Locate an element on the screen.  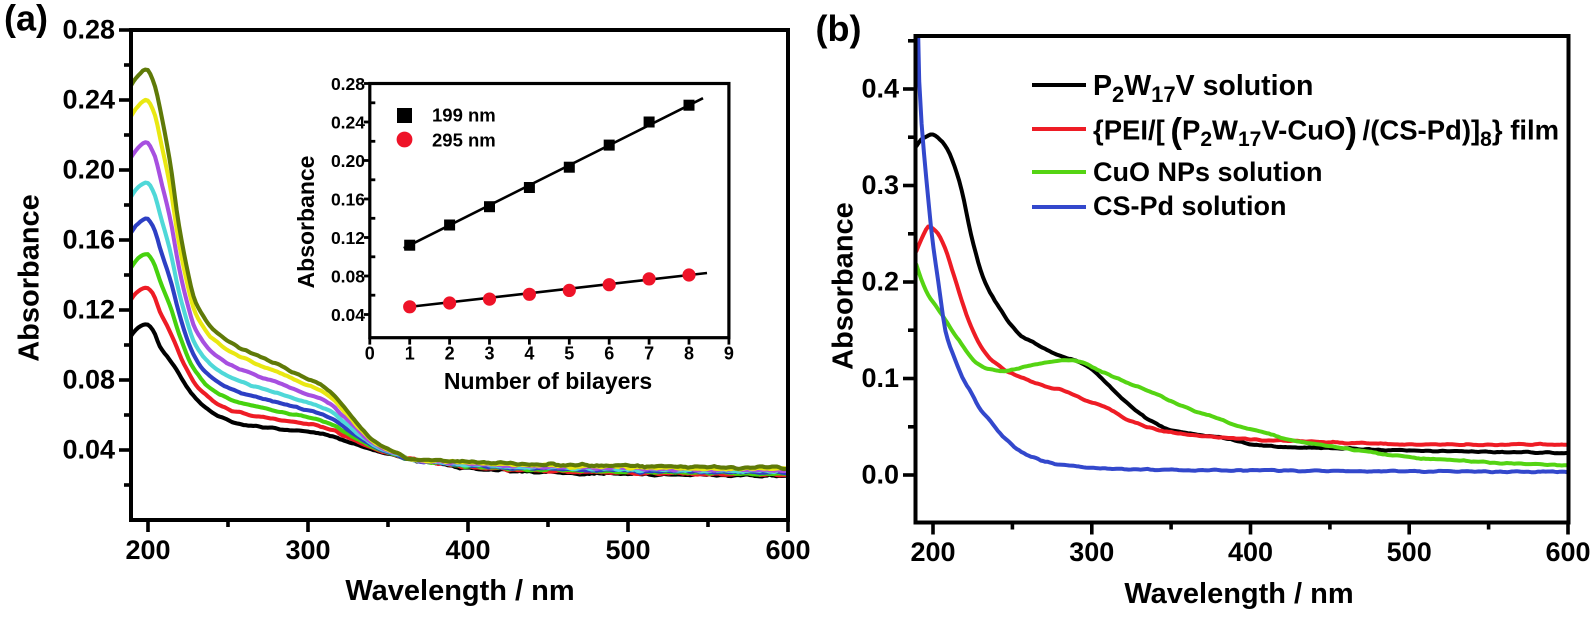
svg-text: 1 is located at coordinates (410, 354).